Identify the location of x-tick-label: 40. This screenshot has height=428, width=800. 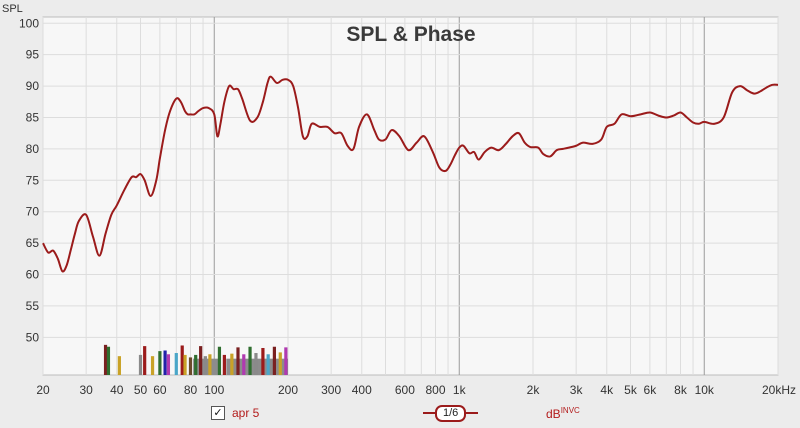
(117, 390).